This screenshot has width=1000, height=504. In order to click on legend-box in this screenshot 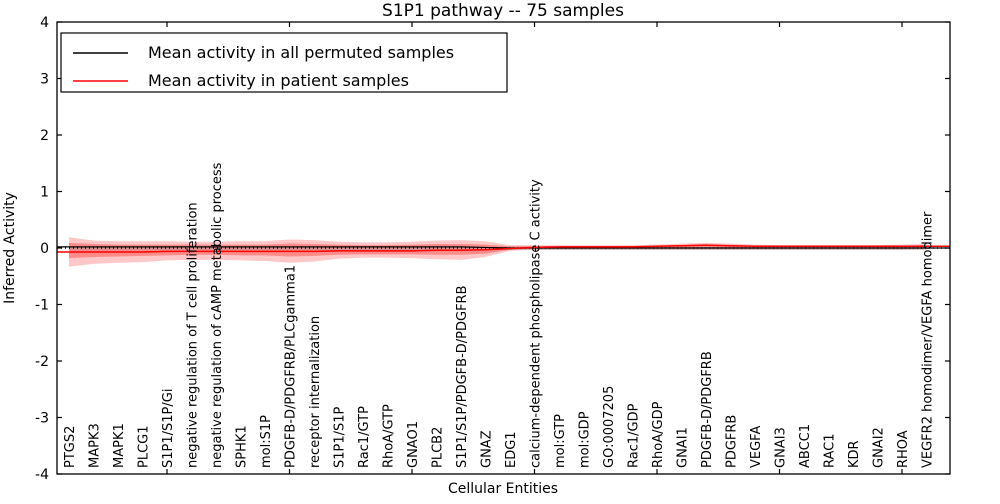, I will do `click(284, 62)`.